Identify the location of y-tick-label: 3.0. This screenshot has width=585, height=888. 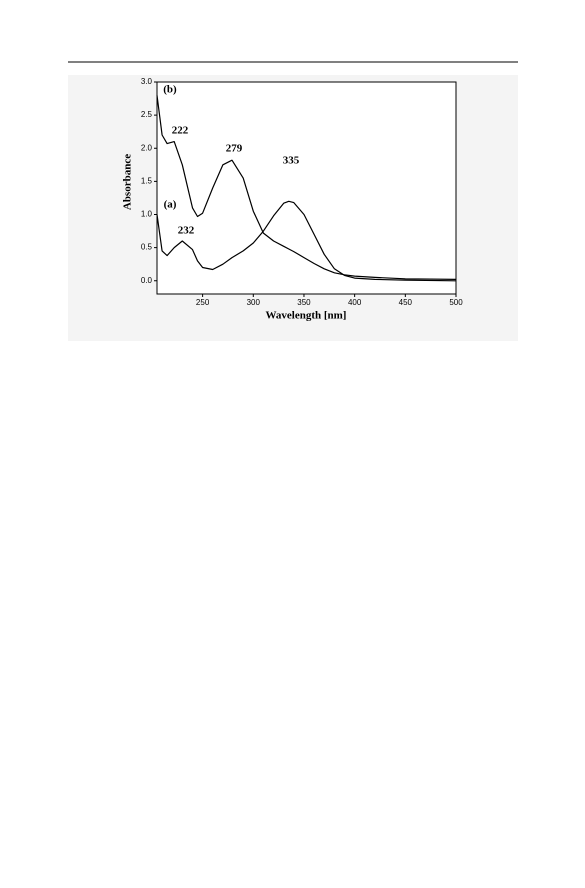
(147, 81).